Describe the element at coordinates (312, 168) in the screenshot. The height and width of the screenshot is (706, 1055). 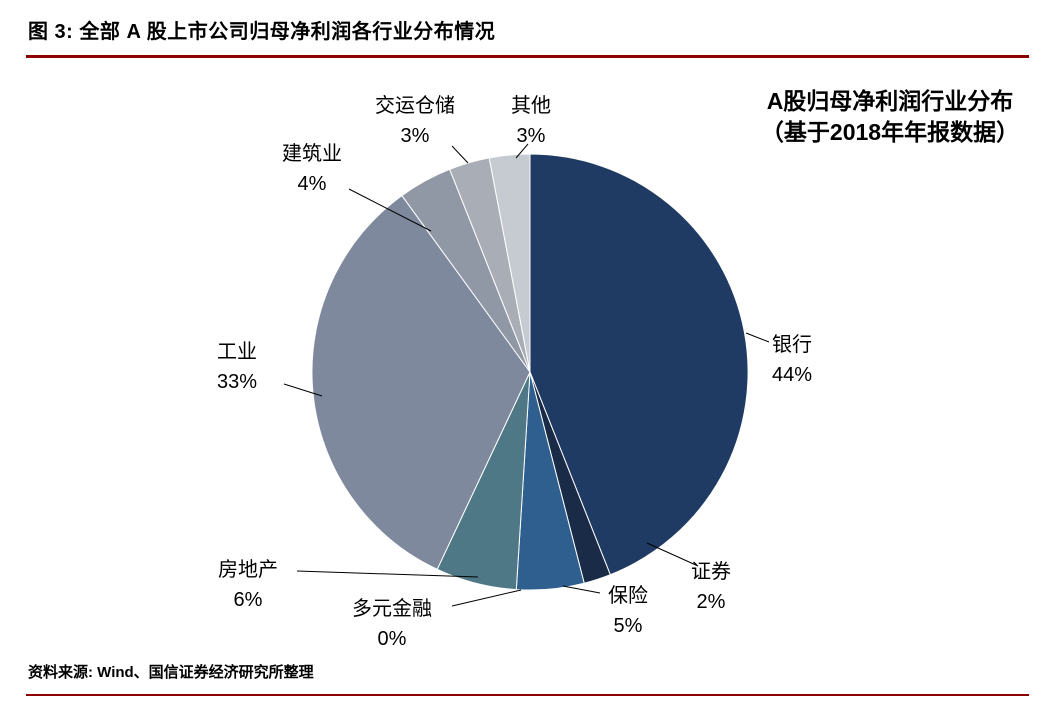
I see `slice-label-6: 建筑业 4%` at that location.